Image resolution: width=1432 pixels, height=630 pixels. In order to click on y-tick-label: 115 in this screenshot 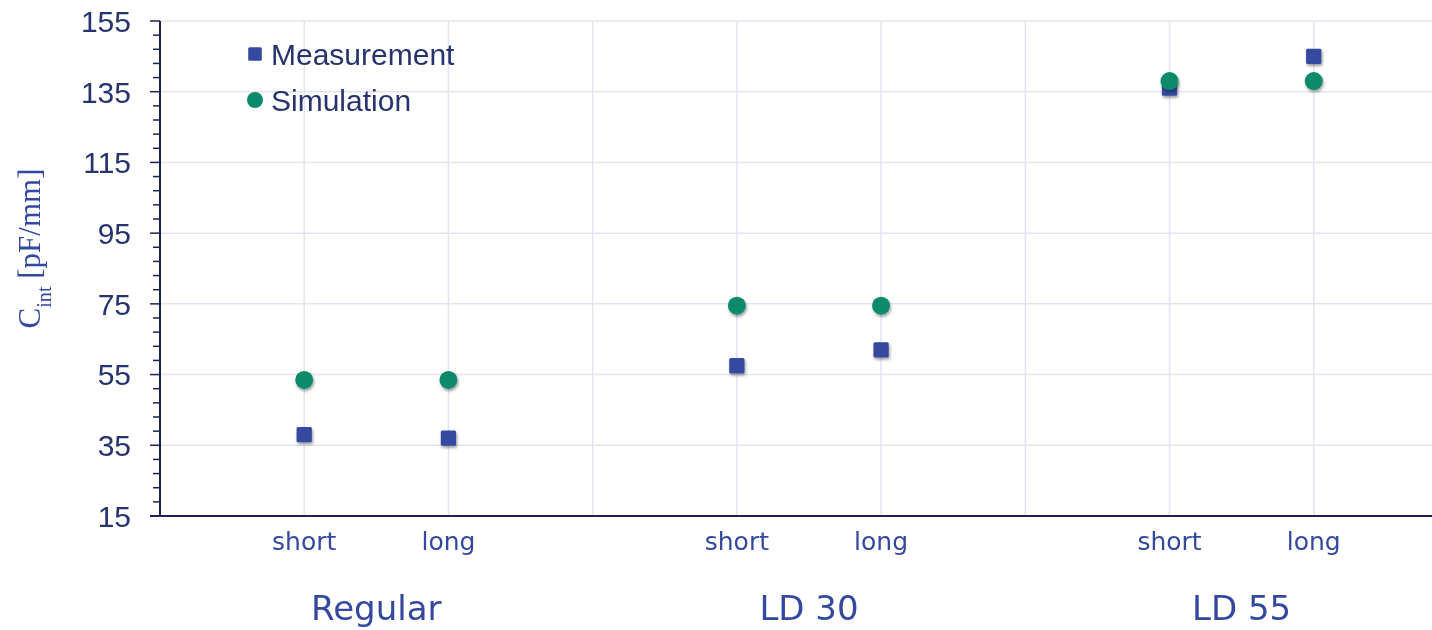, I will do `click(107, 163)`.